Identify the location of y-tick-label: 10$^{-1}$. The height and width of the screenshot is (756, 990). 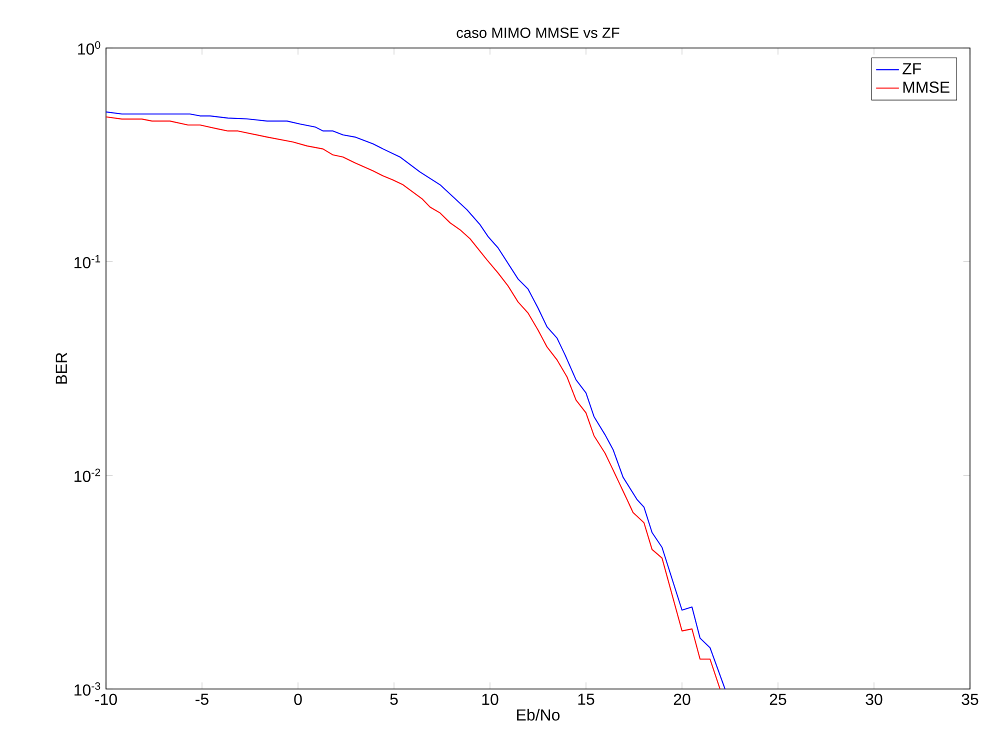
(87, 261).